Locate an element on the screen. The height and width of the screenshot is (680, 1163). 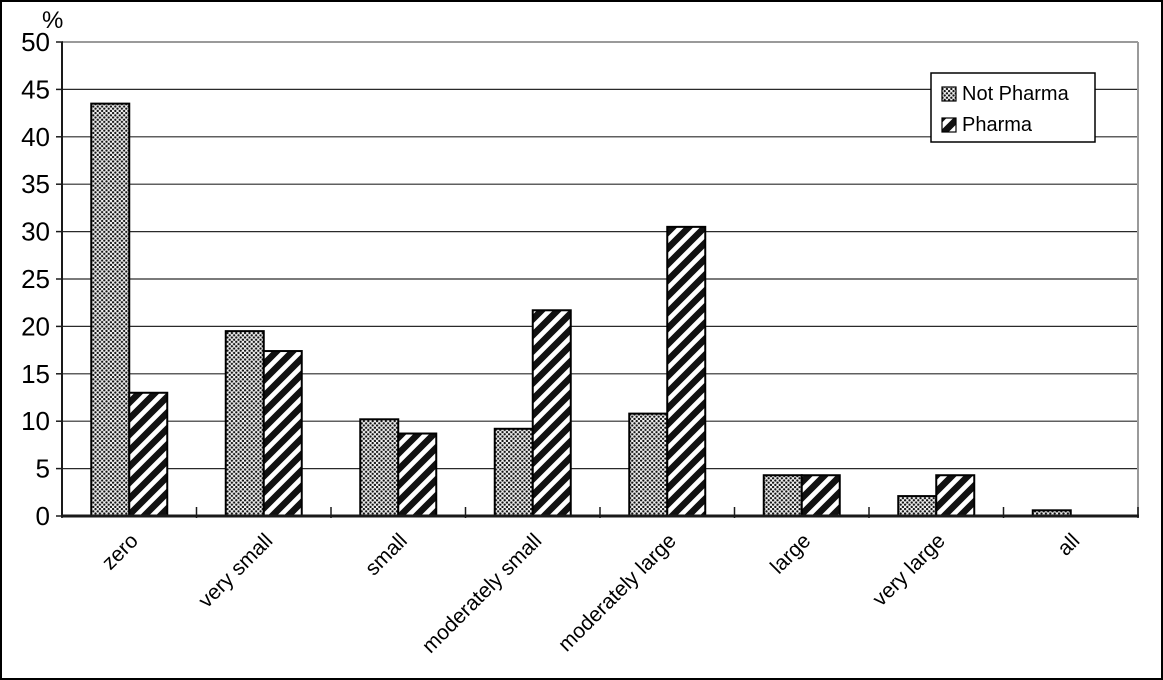
legend-box is located at coordinates (1013, 107).